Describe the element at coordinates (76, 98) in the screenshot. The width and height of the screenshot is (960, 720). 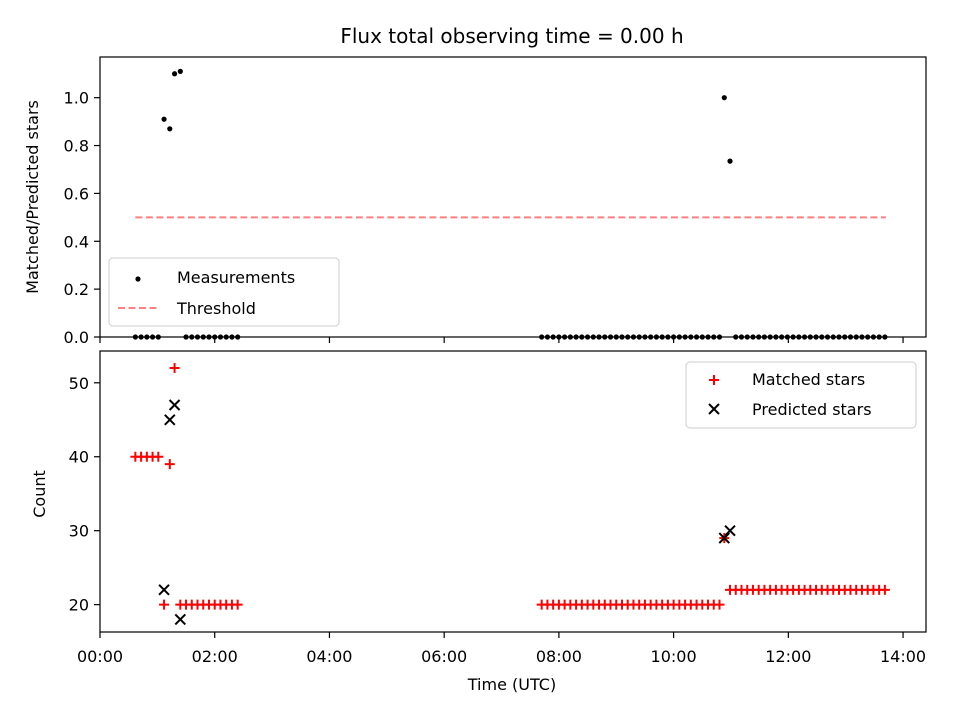
I see `y-tick-label: 1.0` at that location.